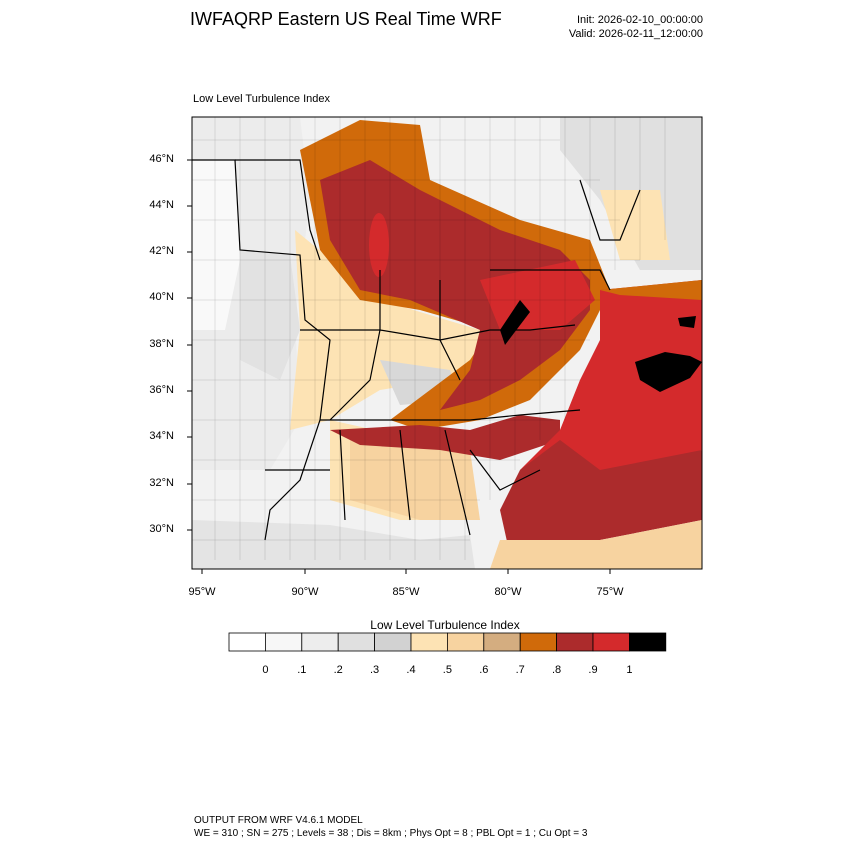 The height and width of the screenshot is (850, 850). Describe the element at coordinates (668, 372) in the screenshot. I see `black-maximum-patch` at that location.